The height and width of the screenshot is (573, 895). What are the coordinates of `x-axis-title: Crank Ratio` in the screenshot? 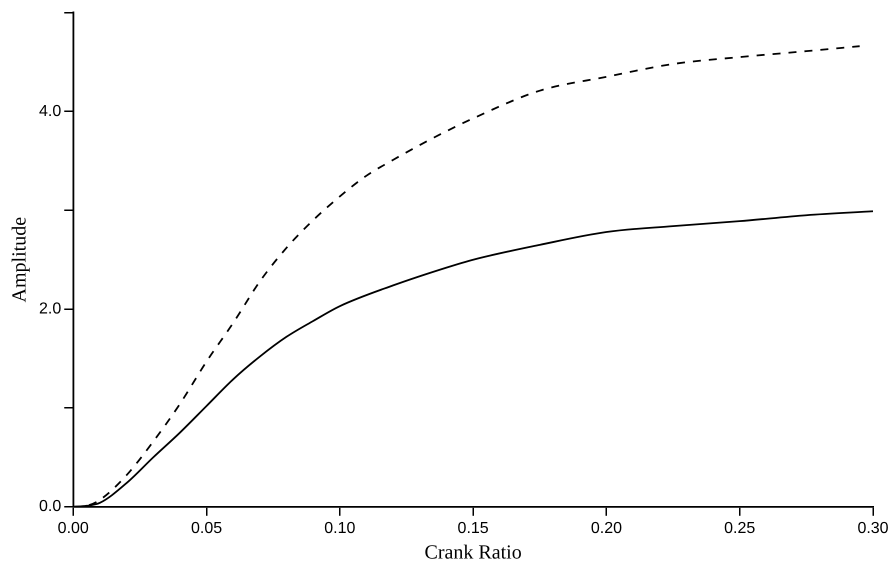 It's located at (473, 552).